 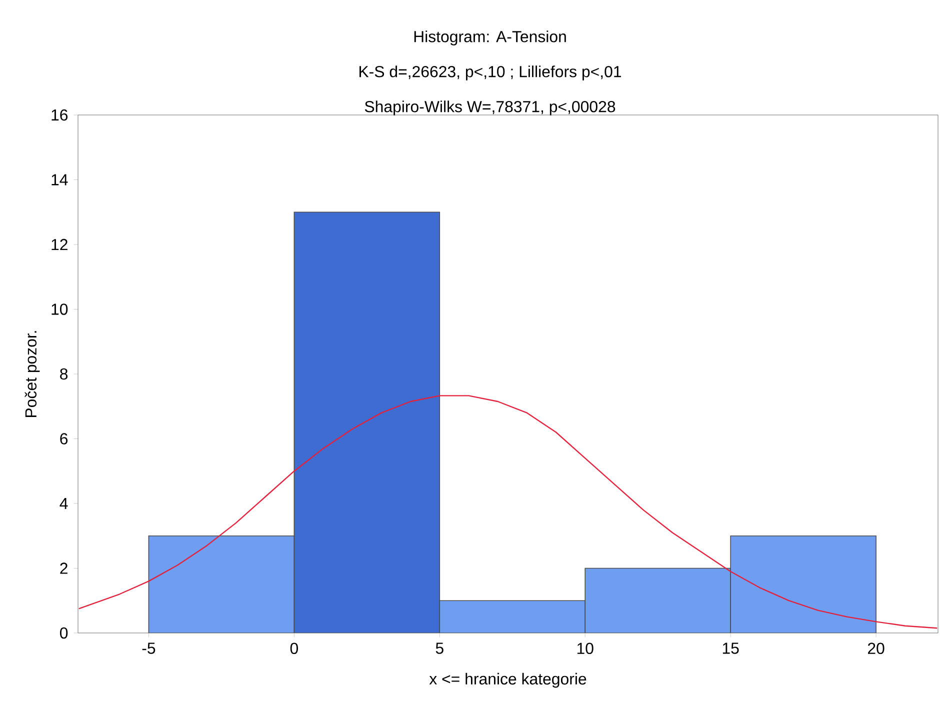 What do you see at coordinates (64, 568) in the screenshot?
I see `y-tick-label: 2` at bounding box center [64, 568].